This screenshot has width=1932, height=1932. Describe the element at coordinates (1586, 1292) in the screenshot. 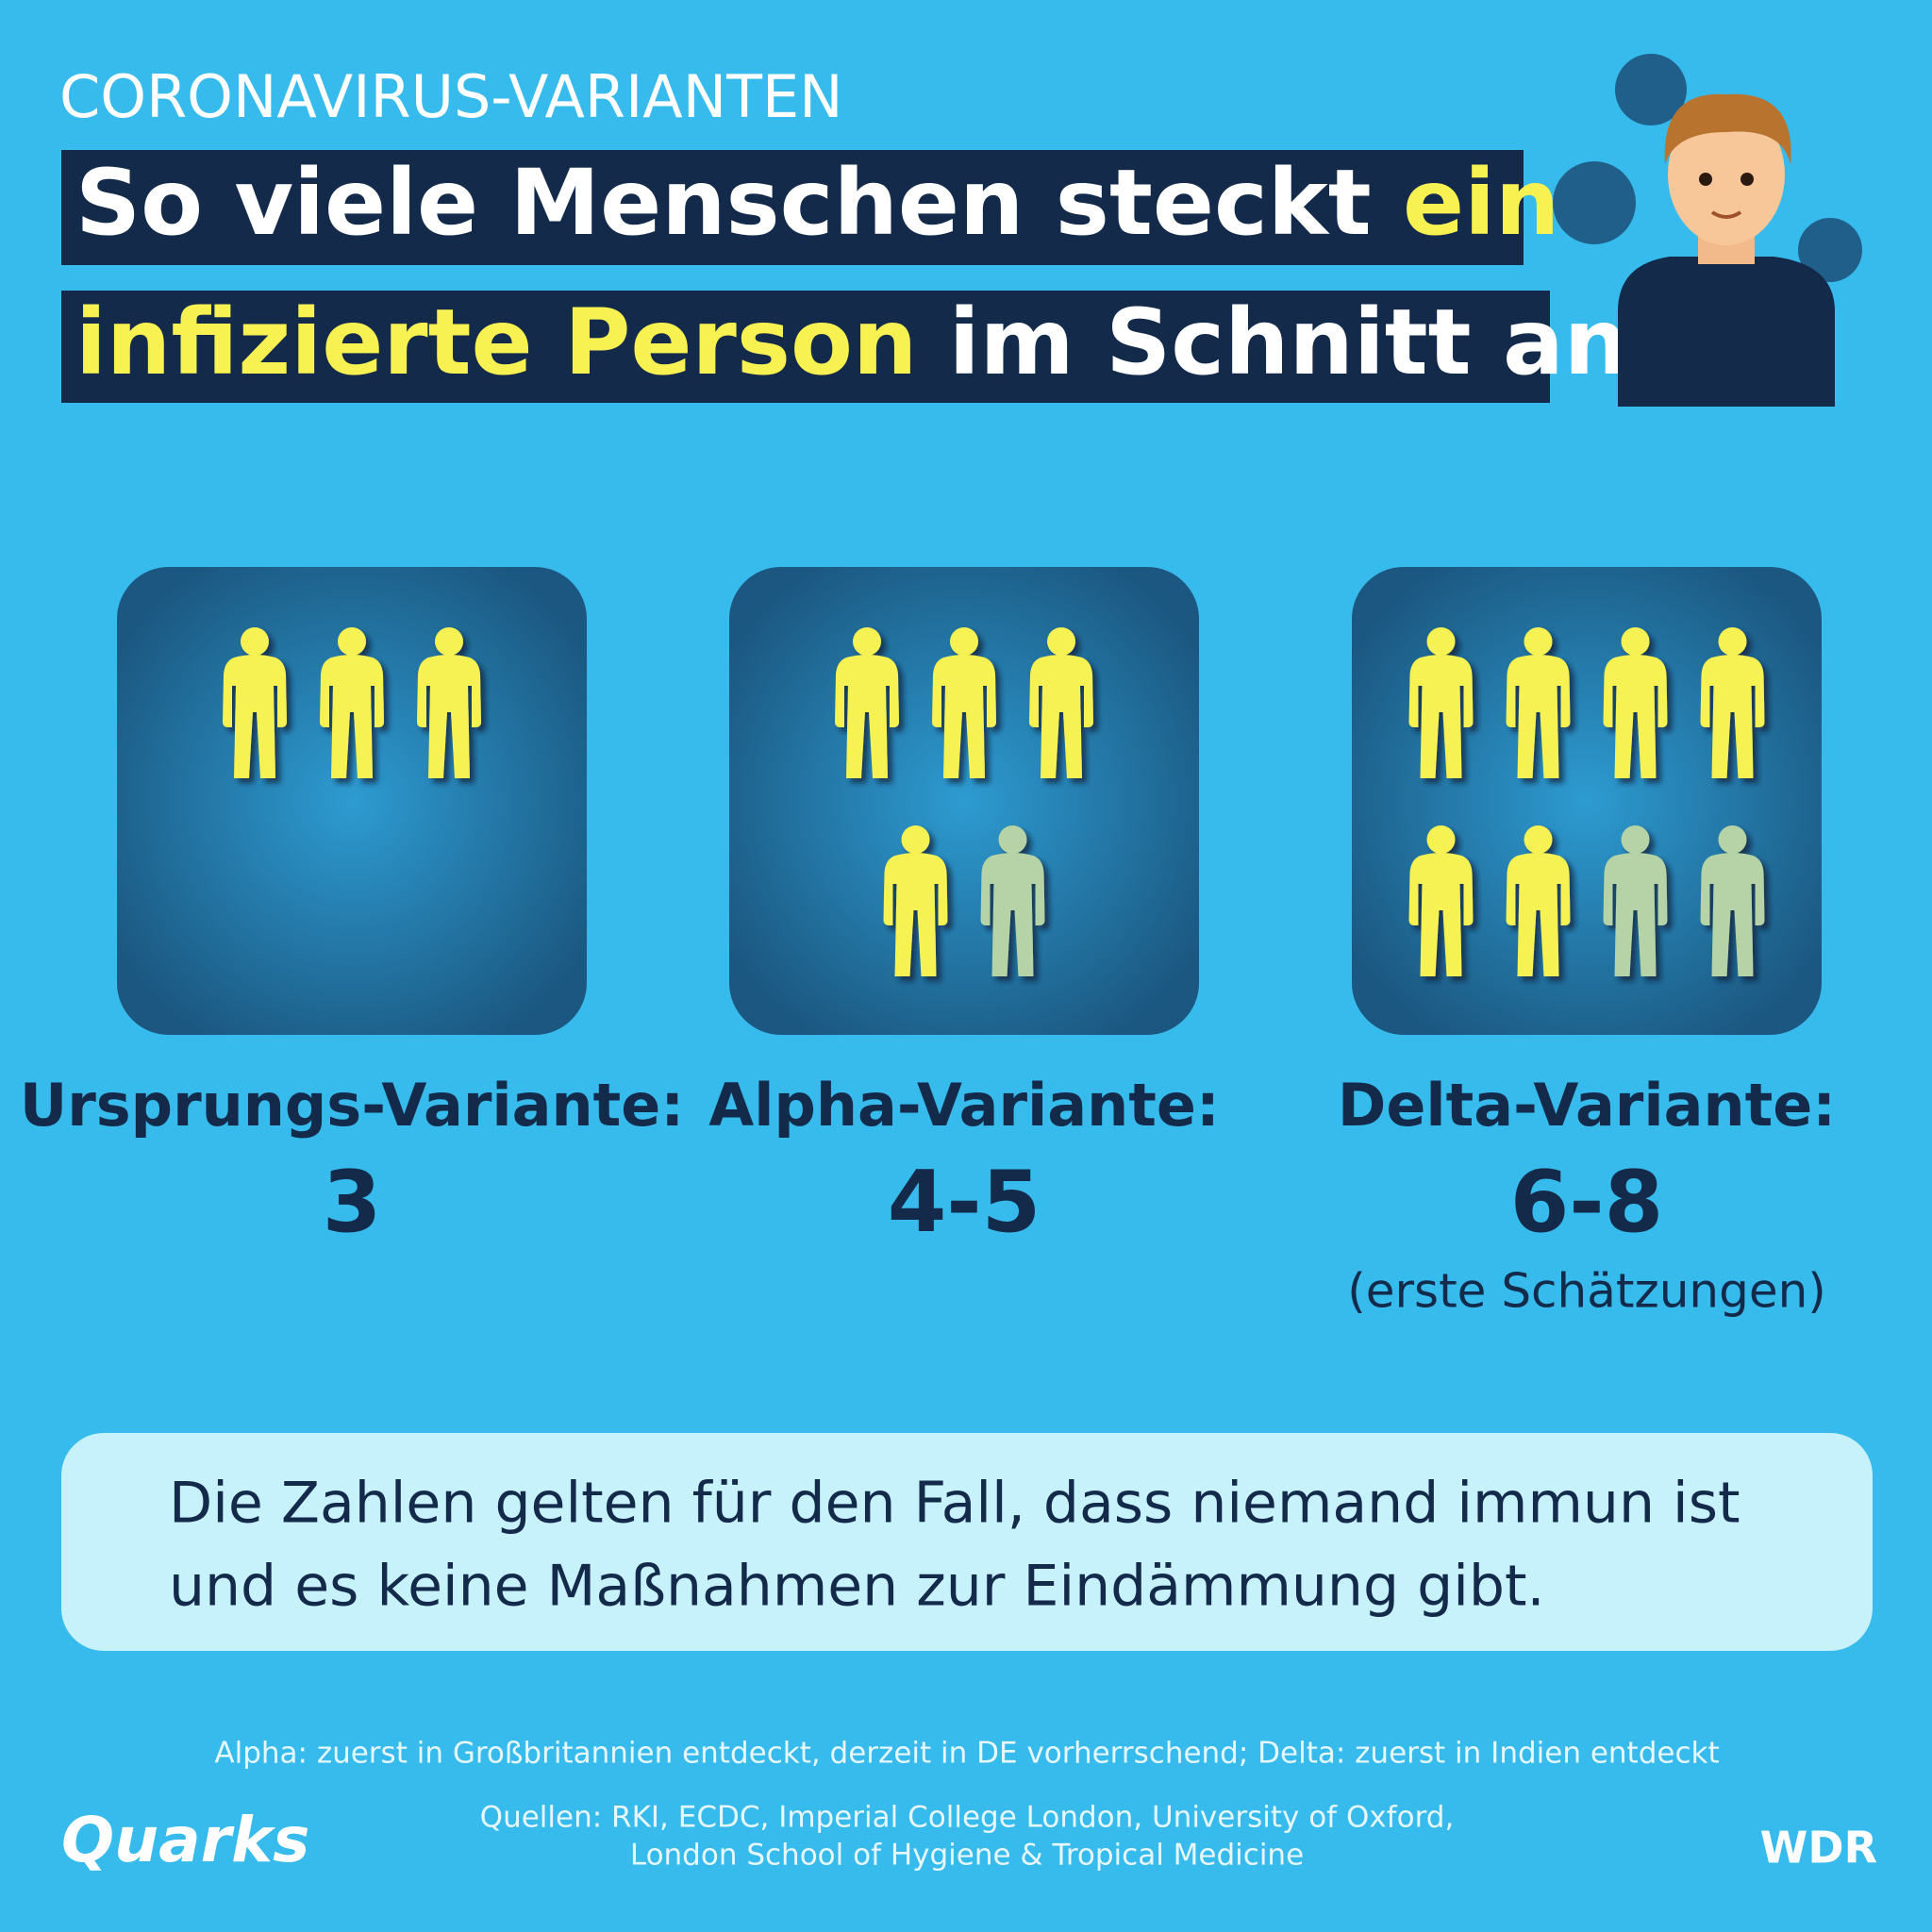

I see `variant-note: (erste Schätzungen)` at that location.